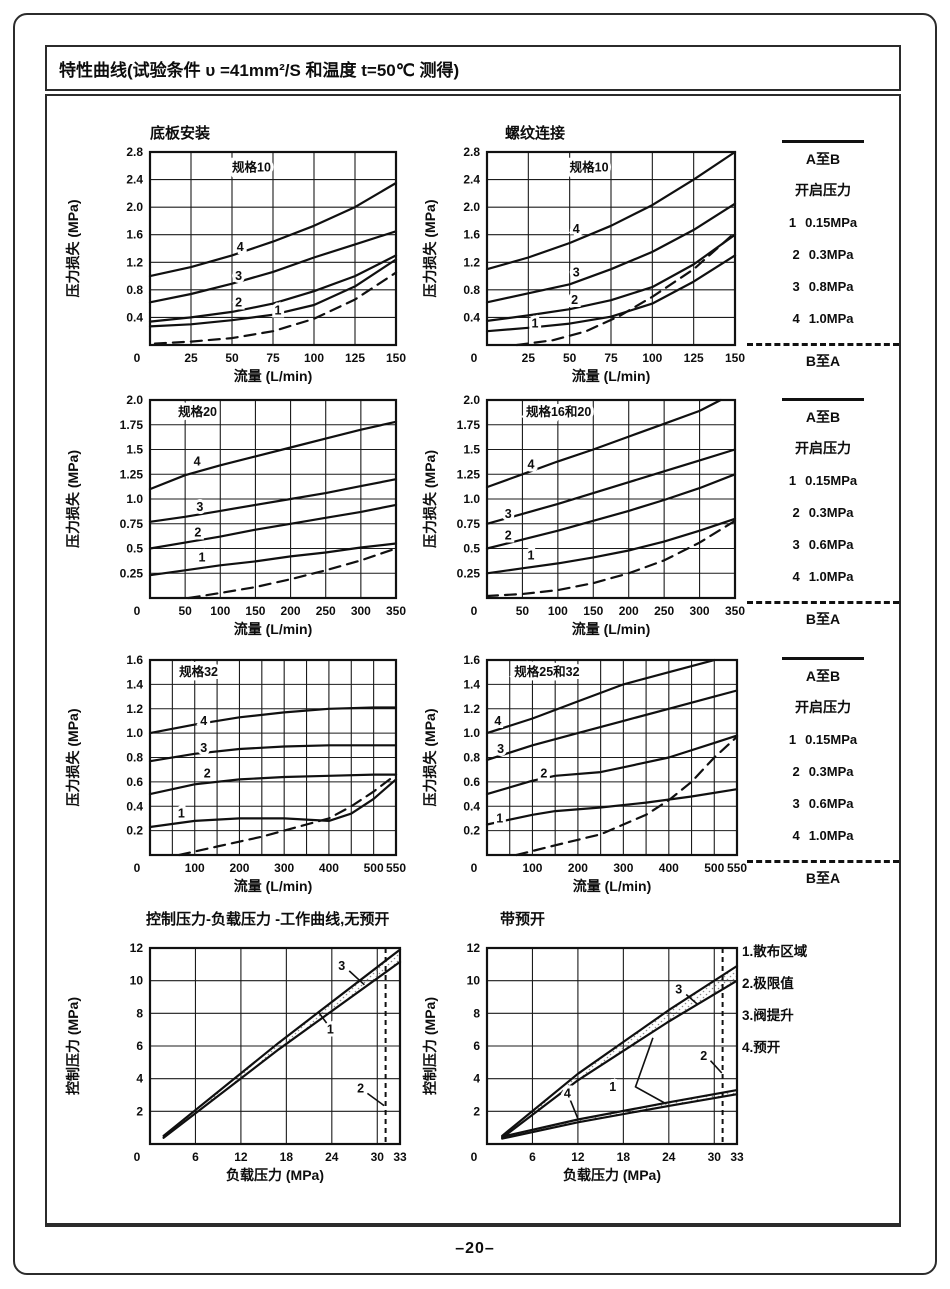 The height and width of the screenshot is (1289, 950). I want to click on x-tick-label: 550, so click(396, 868).